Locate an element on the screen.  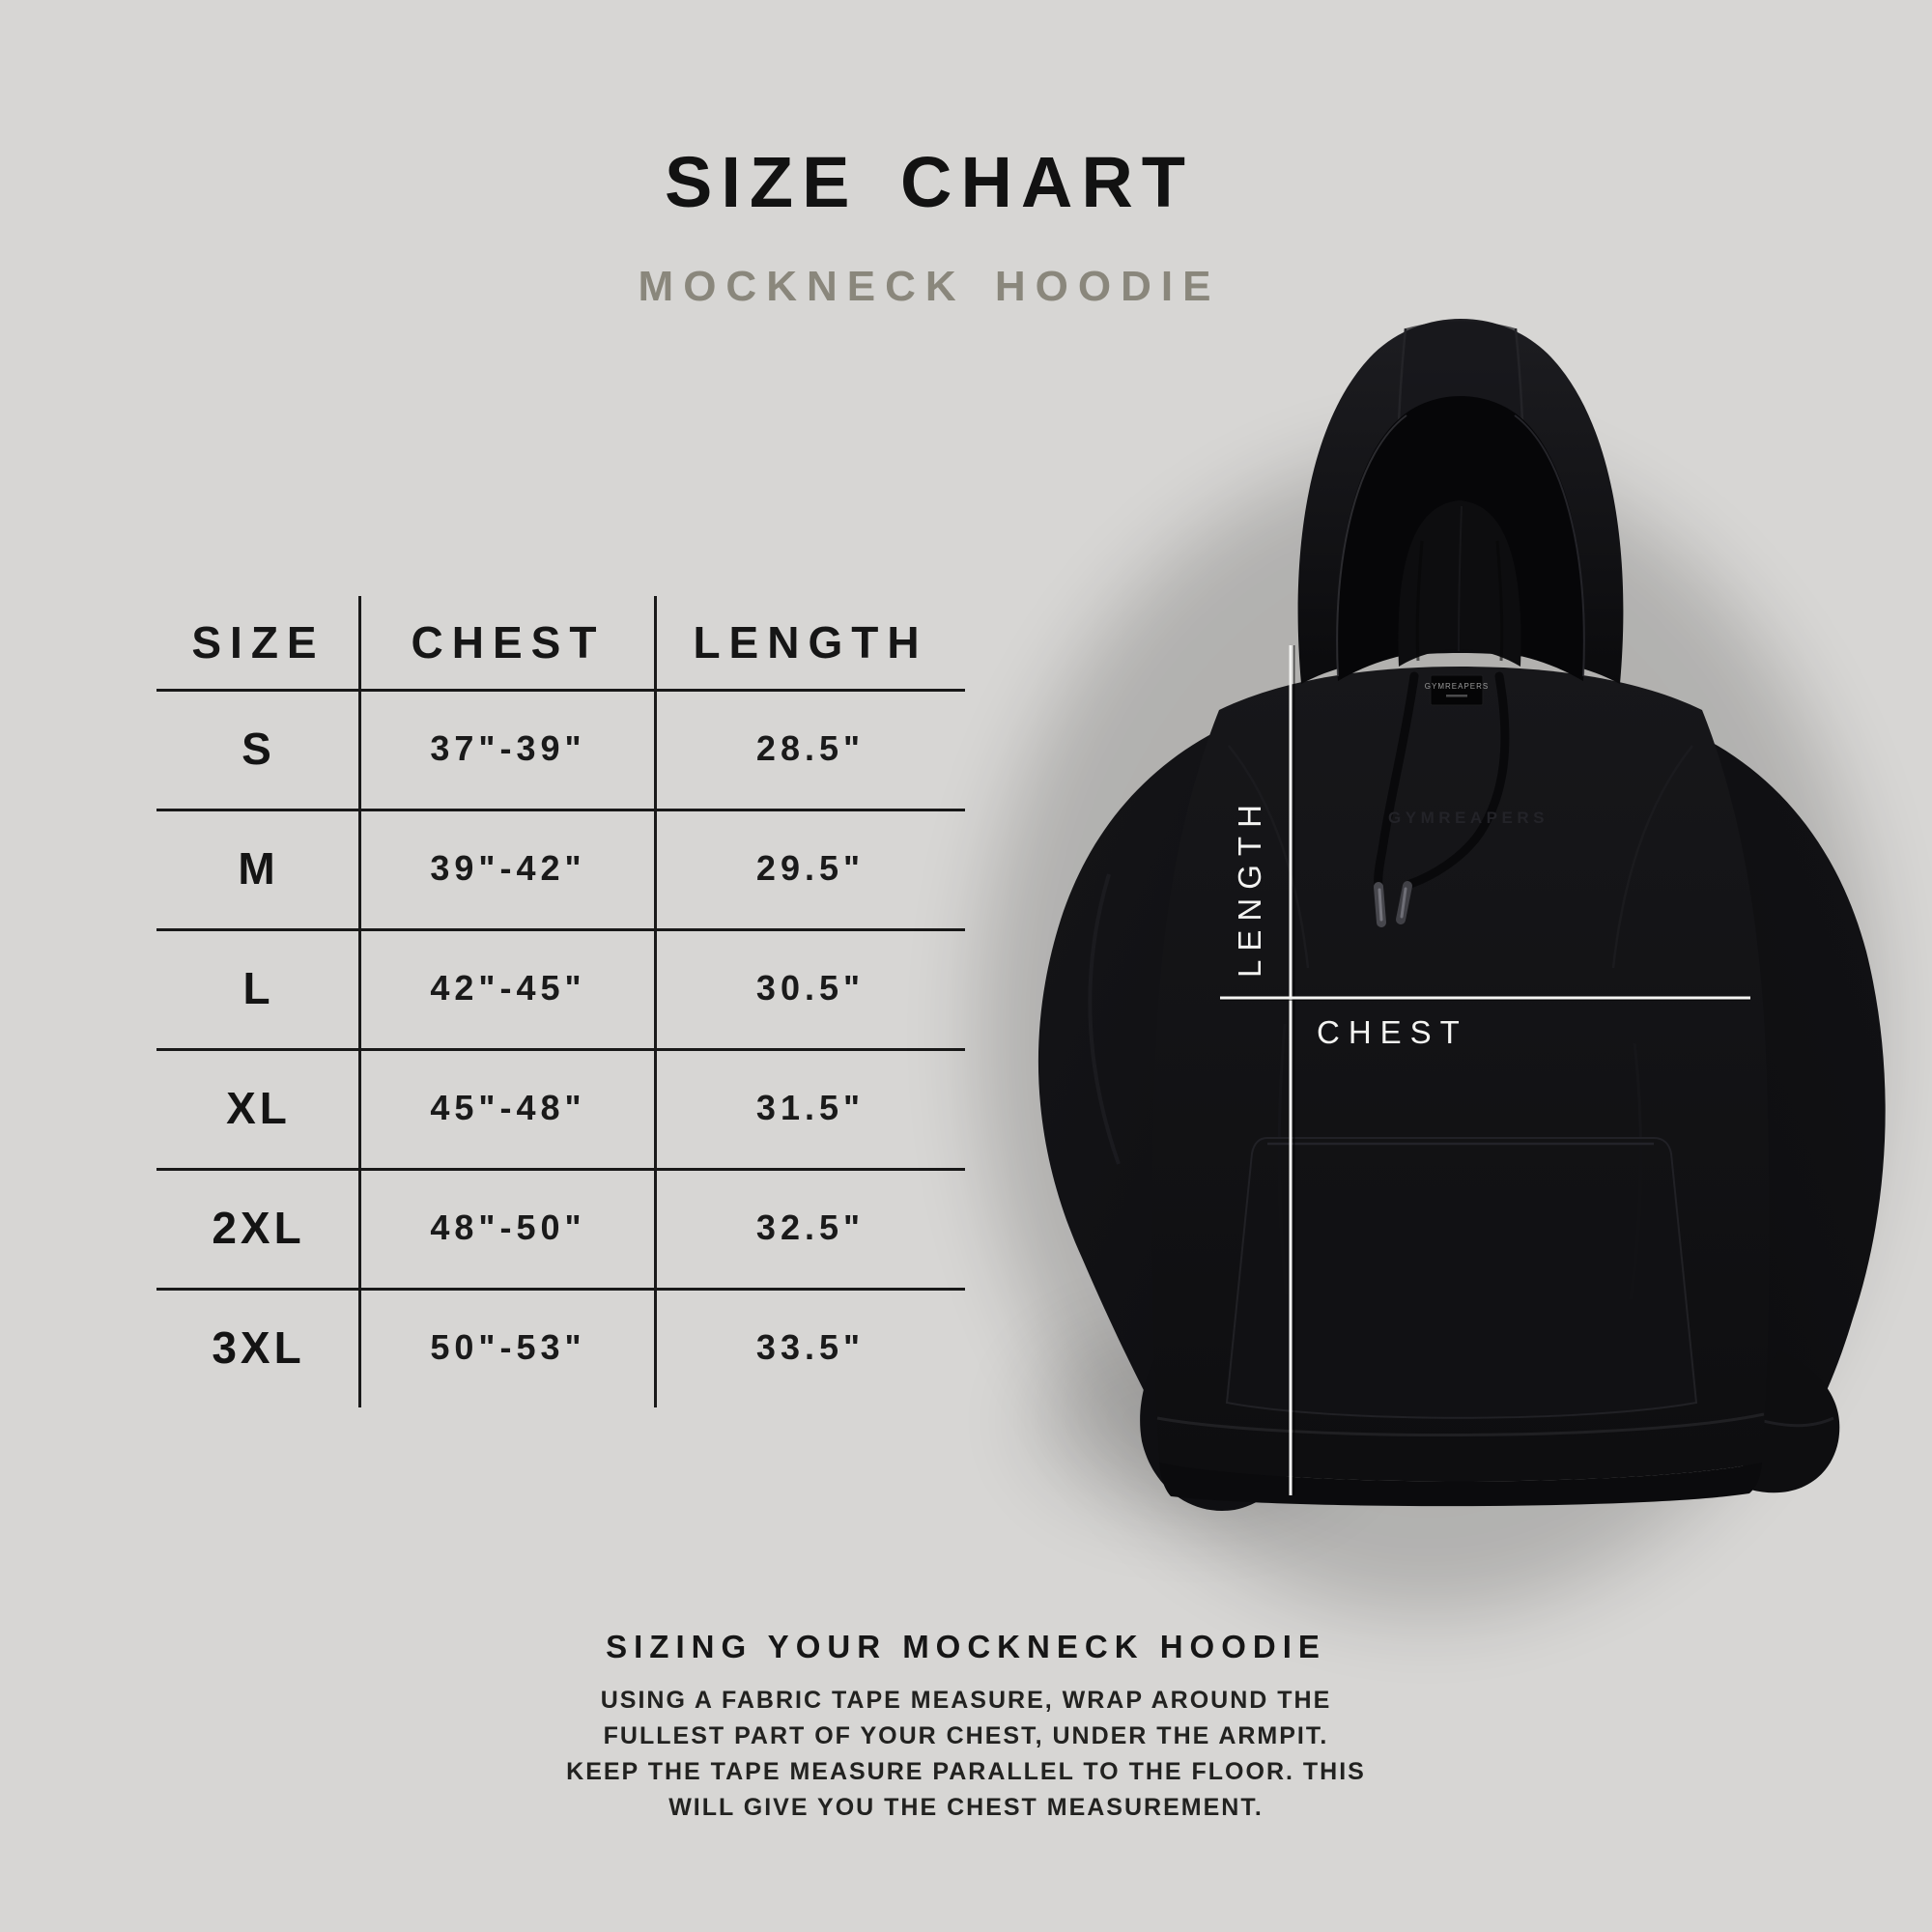
chest-cell: 42"-45" is located at coordinates (508, 988).